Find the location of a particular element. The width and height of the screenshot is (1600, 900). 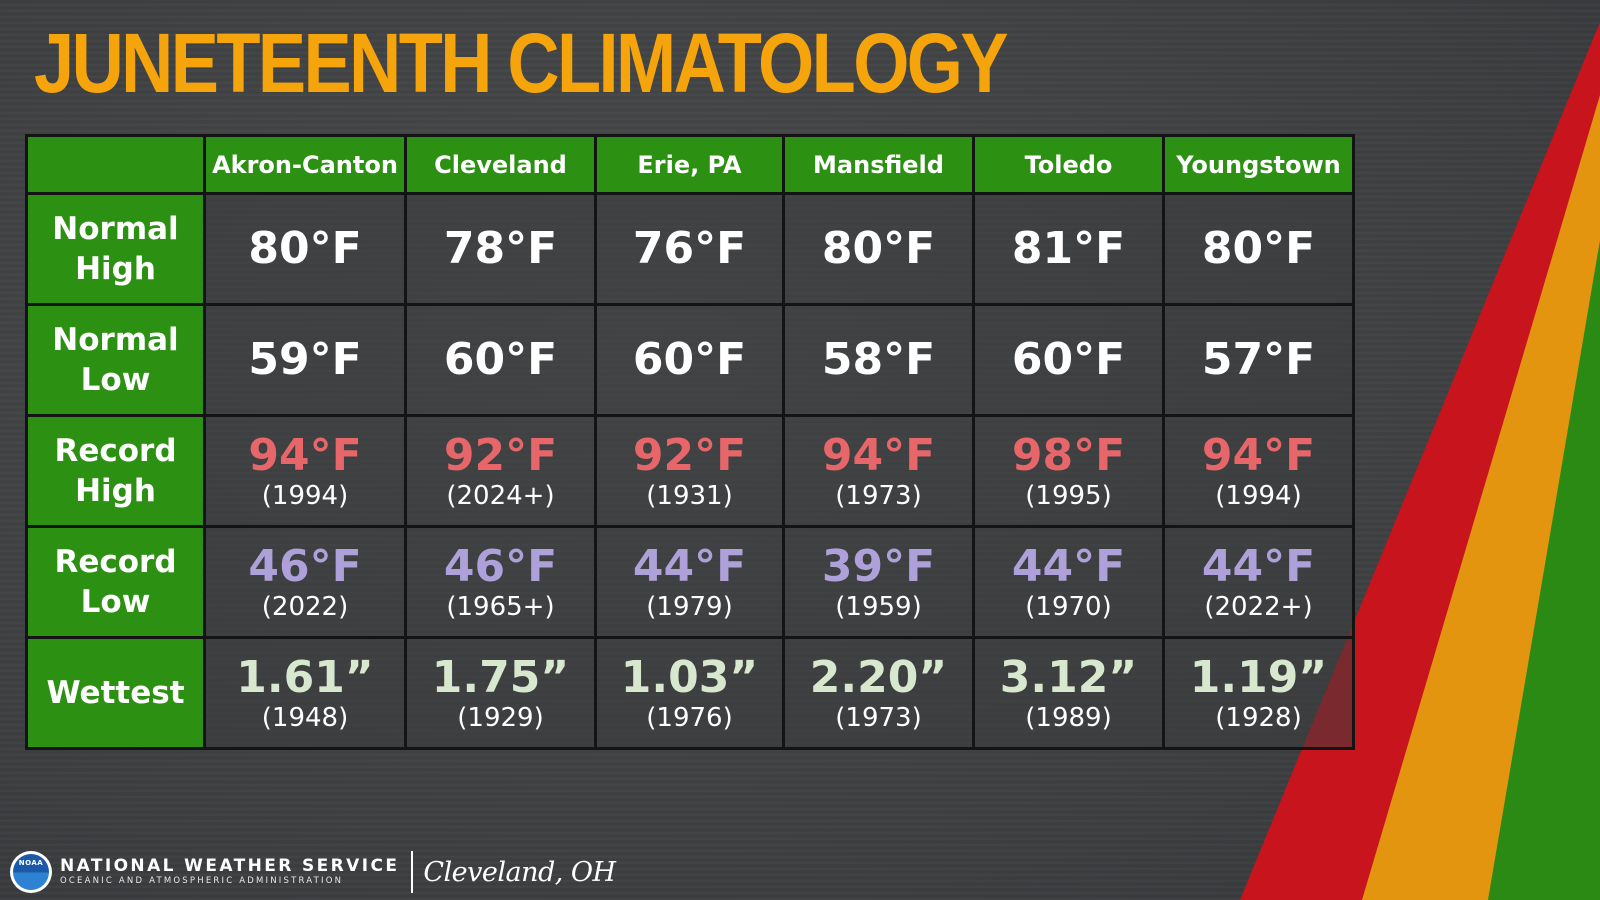

table-cell: 1.03” (1976) is located at coordinates (689, 693).